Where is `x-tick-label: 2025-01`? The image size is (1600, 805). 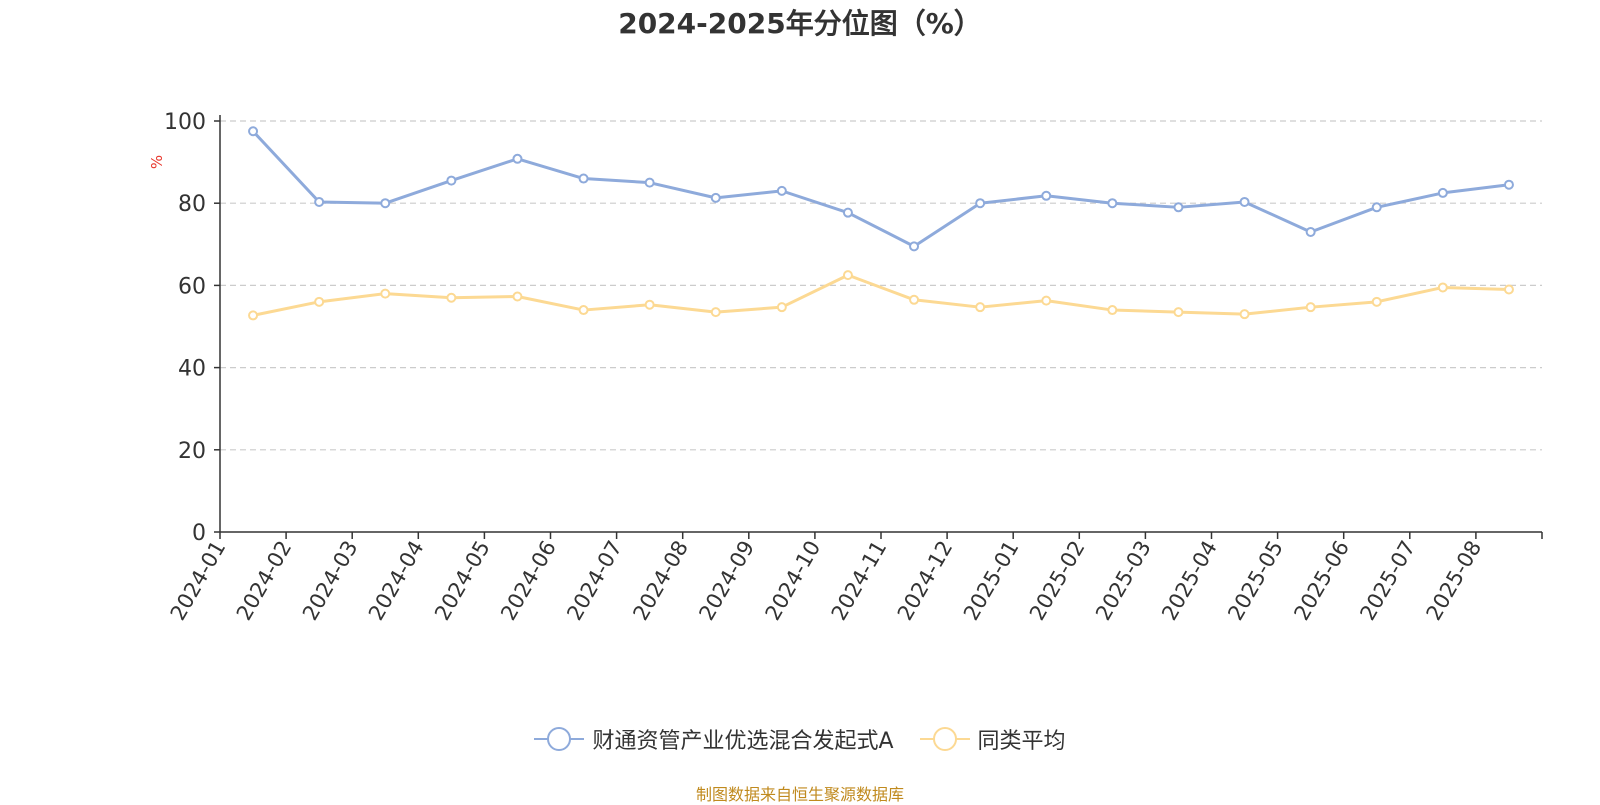 x-tick-label: 2025-01 is located at coordinates (991, 580).